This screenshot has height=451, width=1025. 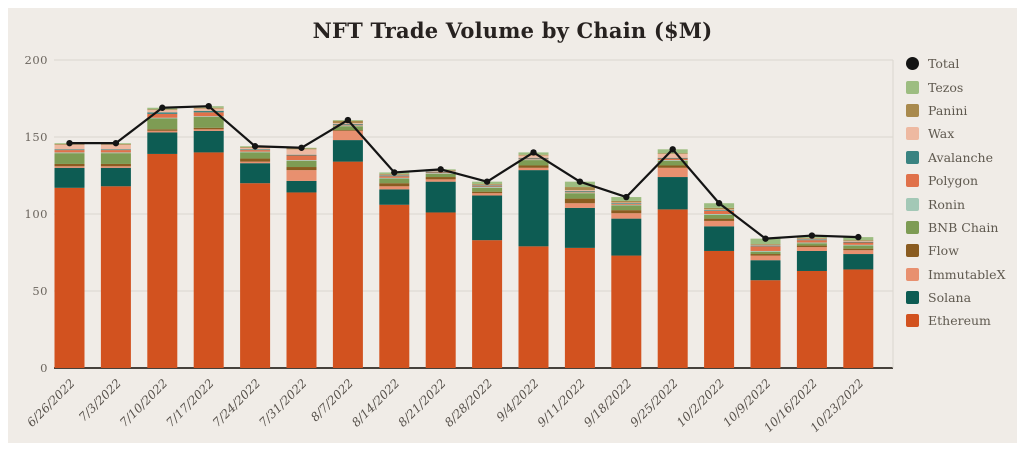 I want to click on legend-swatch-immutablex, so click(x=912, y=274).